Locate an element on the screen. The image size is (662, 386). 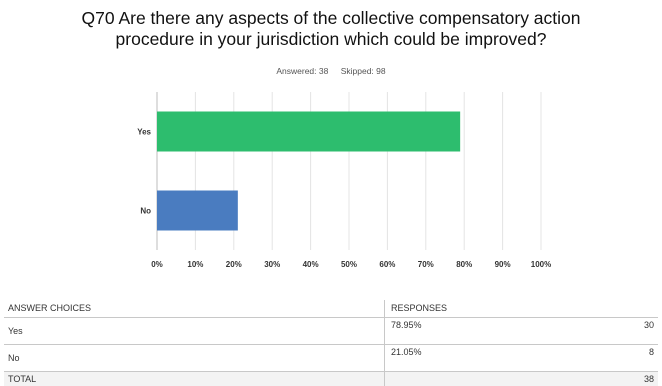
count-header is located at coordinates (626, 309).